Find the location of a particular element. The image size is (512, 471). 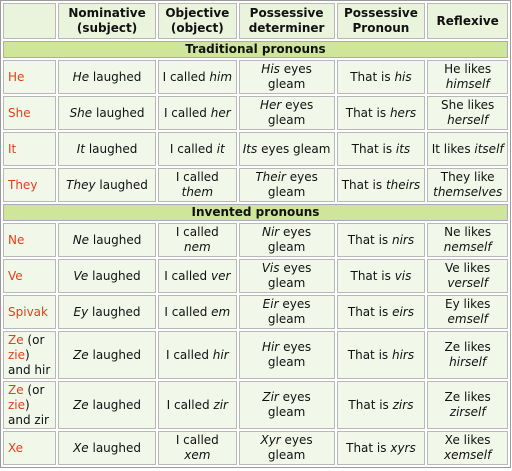

text-run: its is located at coordinates (403, 148).